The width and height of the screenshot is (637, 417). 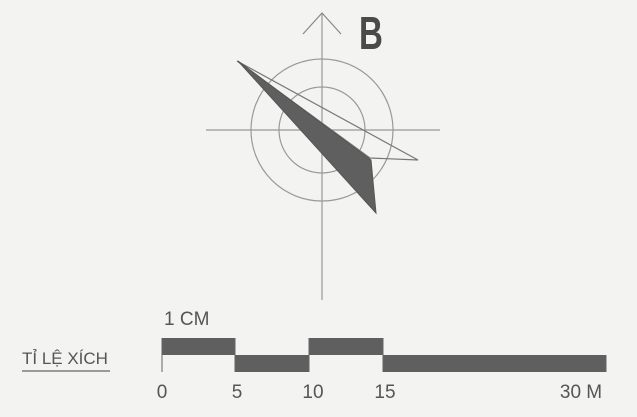 What do you see at coordinates (384, 392) in the screenshot?
I see `scale-tick-label-15: 15` at bounding box center [384, 392].